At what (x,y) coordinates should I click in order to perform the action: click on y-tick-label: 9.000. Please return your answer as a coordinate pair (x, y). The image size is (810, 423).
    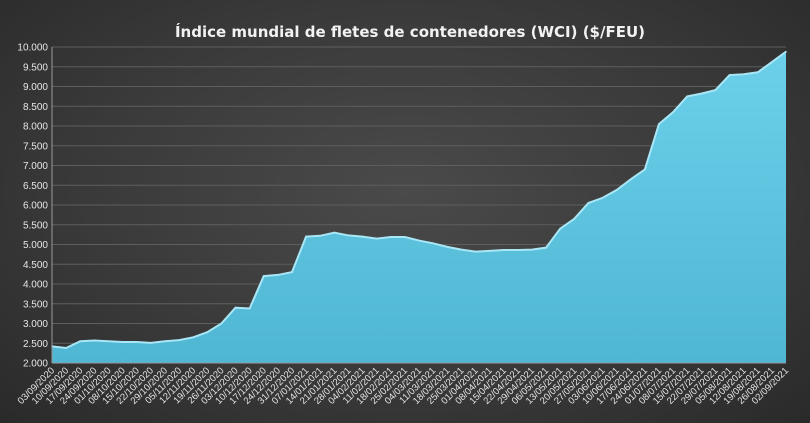
    Looking at the image, I should click on (35, 87).